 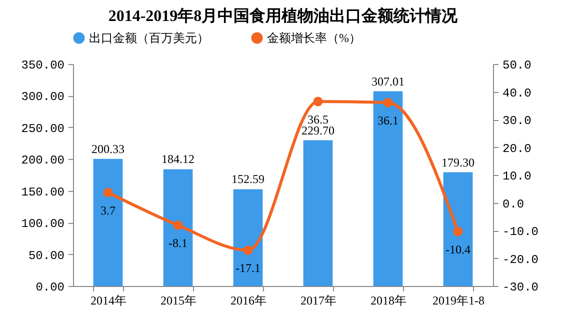 What do you see at coordinates (520, 259) in the screenshot?
I see `y2-tick-label: -20.0` at bounding box center [520, 259].